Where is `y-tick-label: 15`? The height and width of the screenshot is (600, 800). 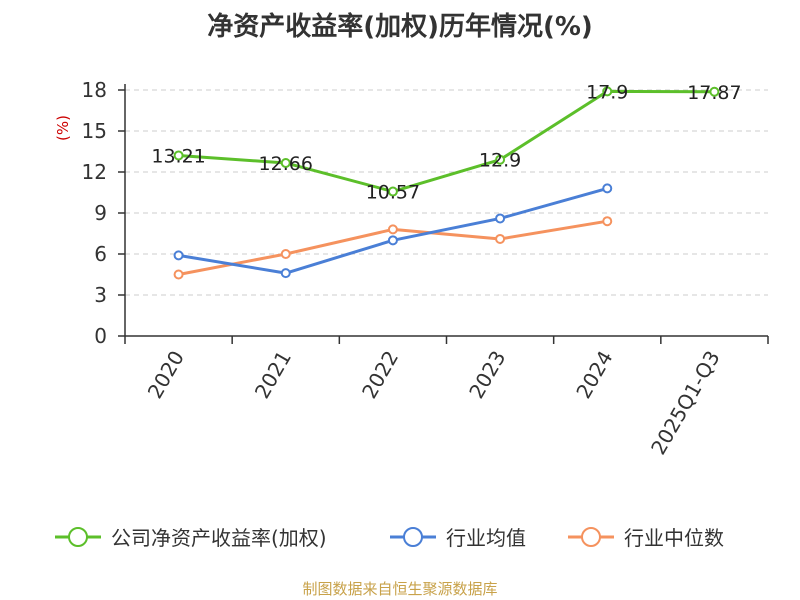
y-tick-label: 15 is located at coordinates (94, 131).